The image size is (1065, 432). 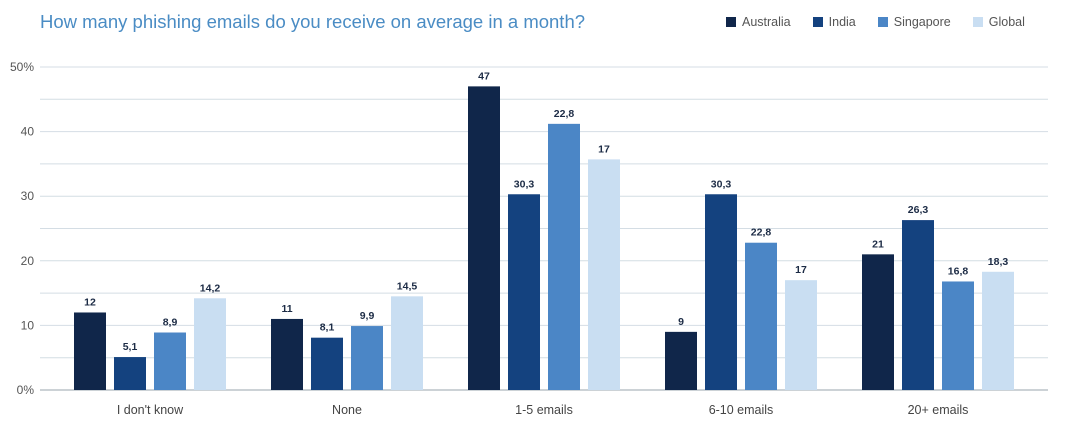 I want to click on y-tick-label: 20, so click(x=28, y=261).